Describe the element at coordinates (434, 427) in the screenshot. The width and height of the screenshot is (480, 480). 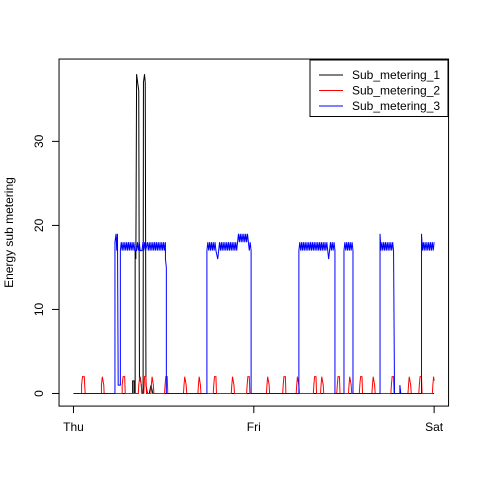
I see `x-tick-label: Sat` at that location.